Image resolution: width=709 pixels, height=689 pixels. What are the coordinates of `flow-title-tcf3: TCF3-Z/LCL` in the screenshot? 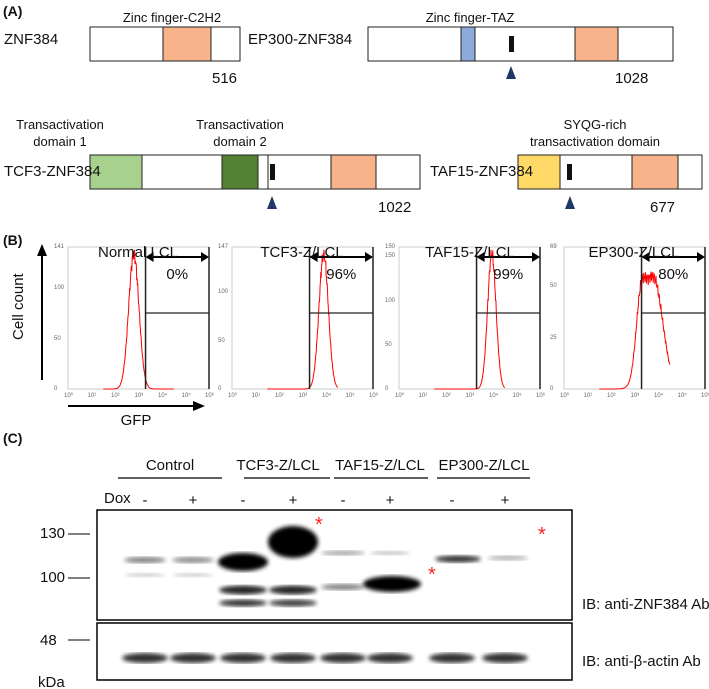 It's located at (302, 252).